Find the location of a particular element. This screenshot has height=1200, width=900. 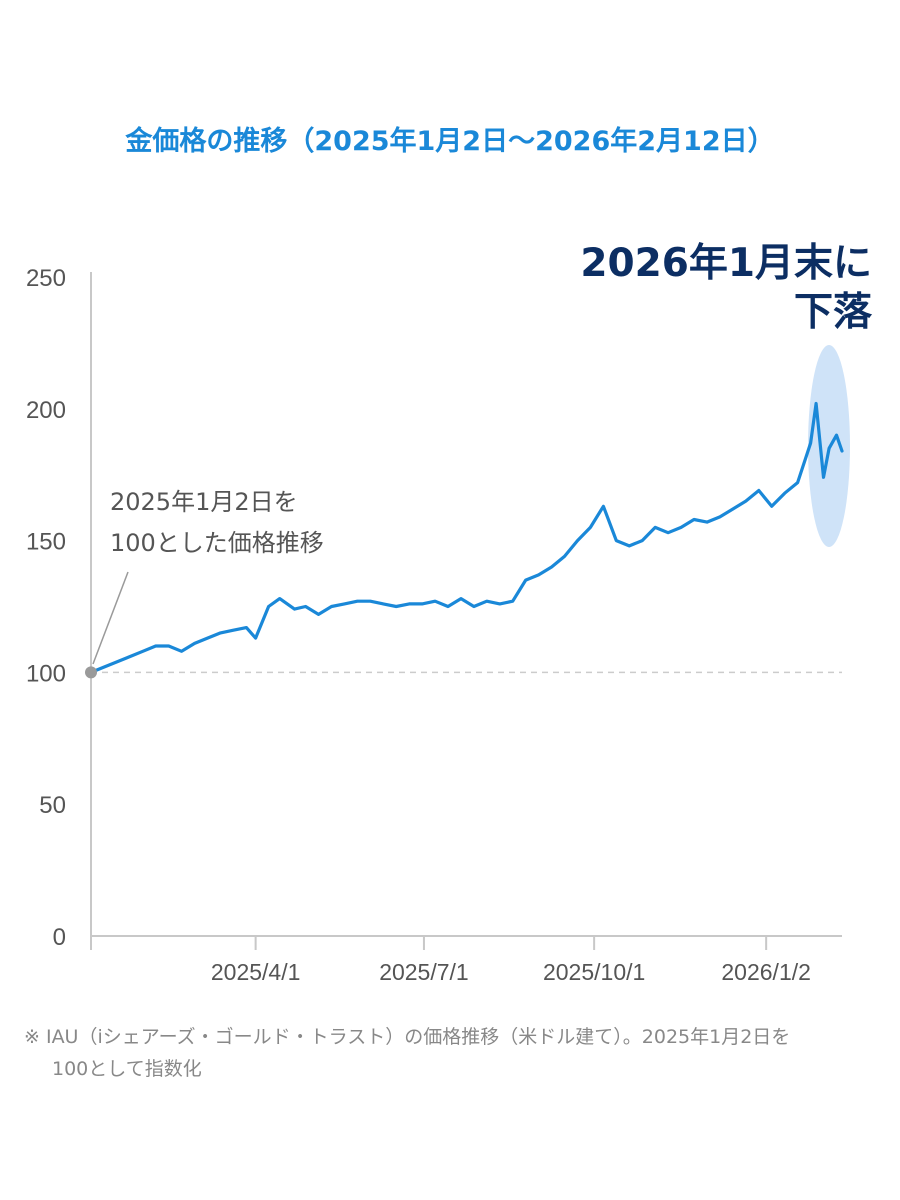

start-annotation-line-1: 2025年1月2日を is located at coordinates (204, 502).